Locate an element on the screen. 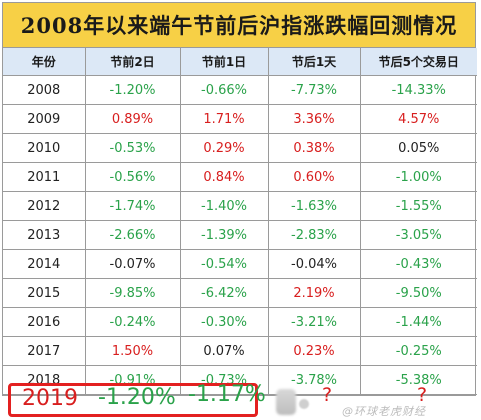 This screenshot has width=481, height=420. watermark-text: @环球老虎财经 is located at coordinates (384, 411).